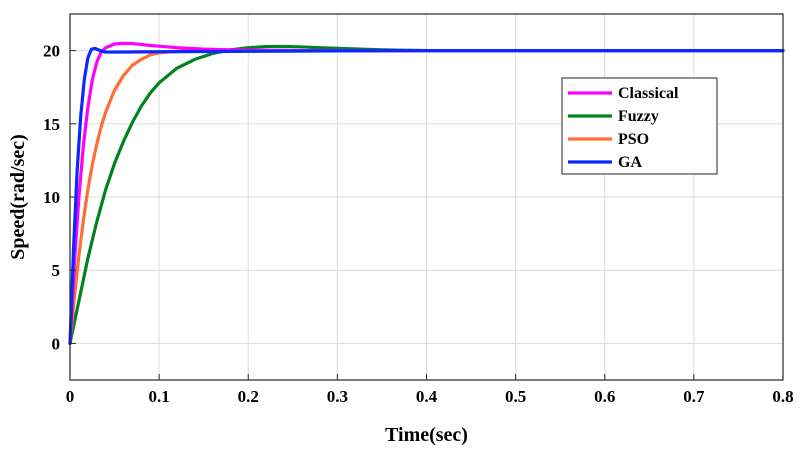  Describe the element at coordinates (515, 396) in the screenshot. I see `x-tick-label: 0.5` at that location.